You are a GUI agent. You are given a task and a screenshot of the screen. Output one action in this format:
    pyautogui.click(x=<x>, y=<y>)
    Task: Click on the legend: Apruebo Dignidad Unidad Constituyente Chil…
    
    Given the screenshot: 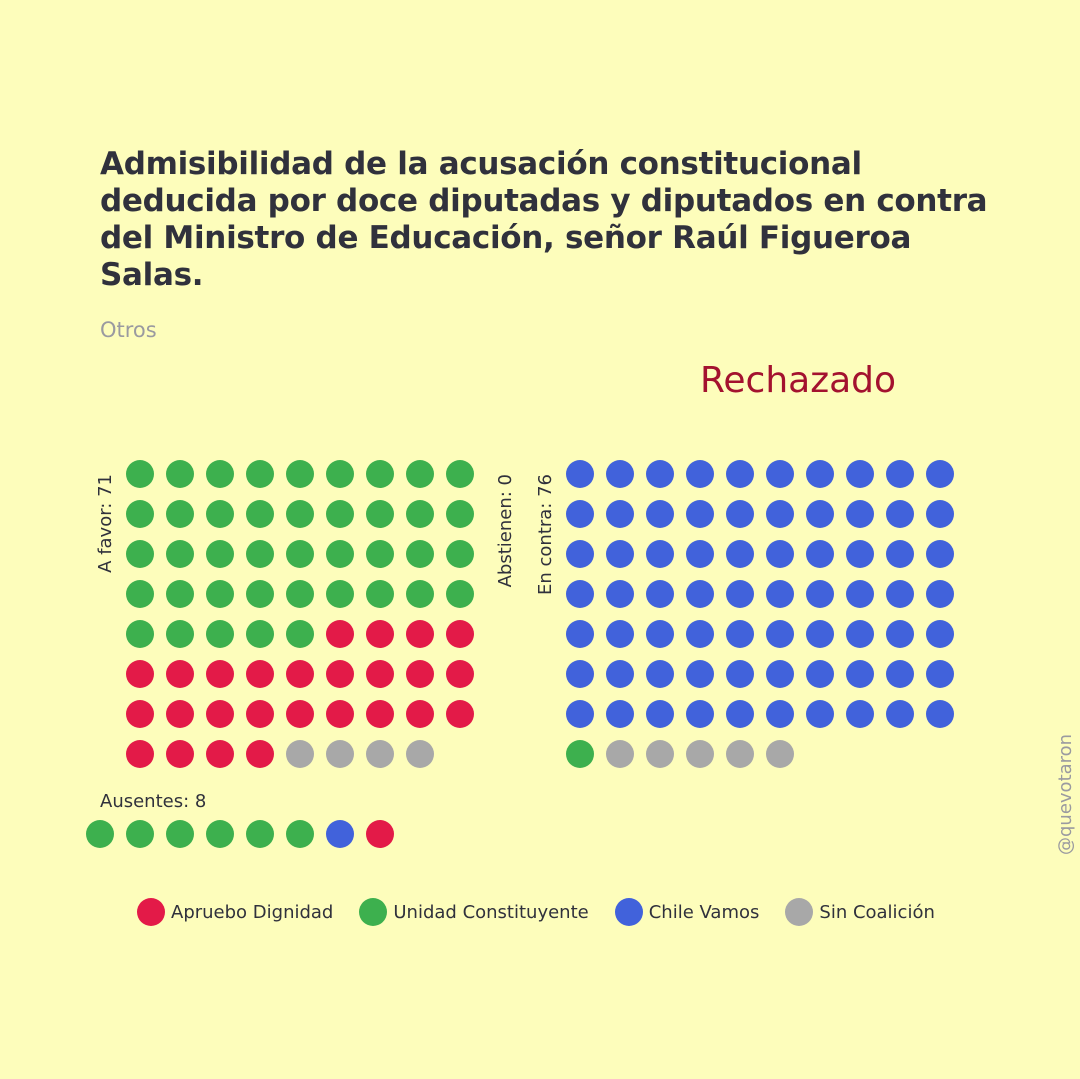 What is the action you would take?
    pyautogui.click(x=549, y=912)
    